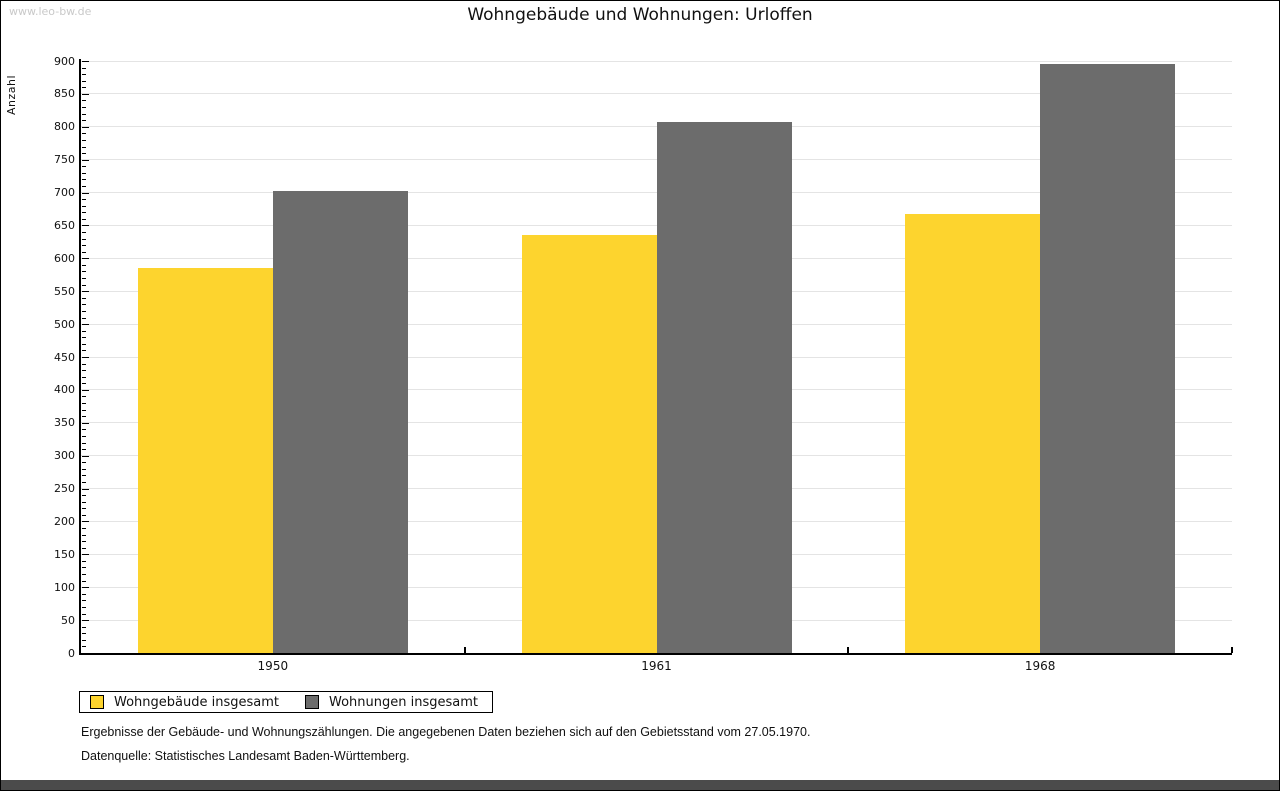  I want to click on y-tick-label: 850, so click(64, 94).